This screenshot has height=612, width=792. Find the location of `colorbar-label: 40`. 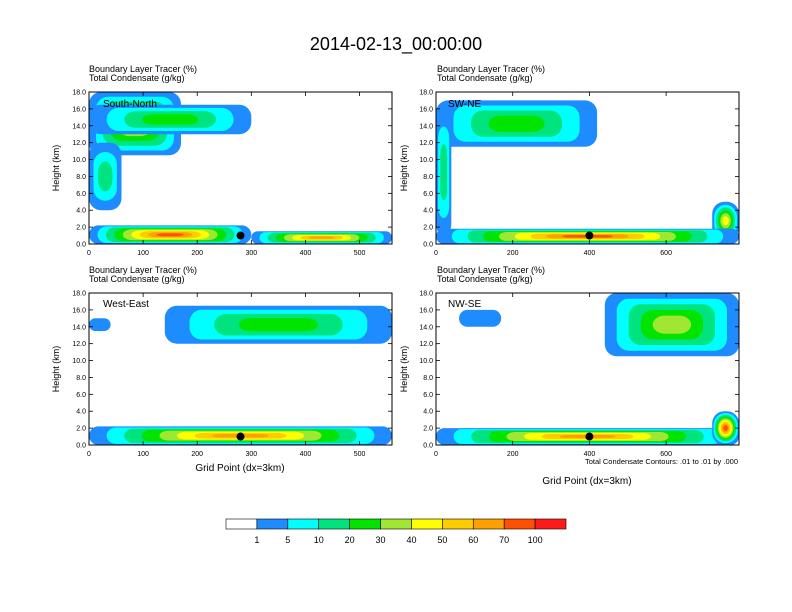

colorbar-label: 40 is located at coordinates (411, 540).